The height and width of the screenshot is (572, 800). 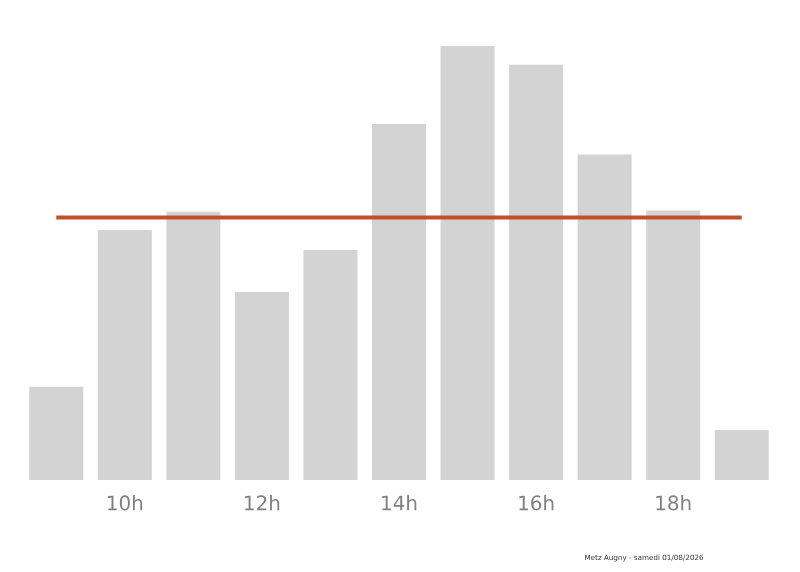 What do you see at coordinates (673, 503) in the screenshot?
I see `x-tick-label: 18h` at bounding box center [673, 503].